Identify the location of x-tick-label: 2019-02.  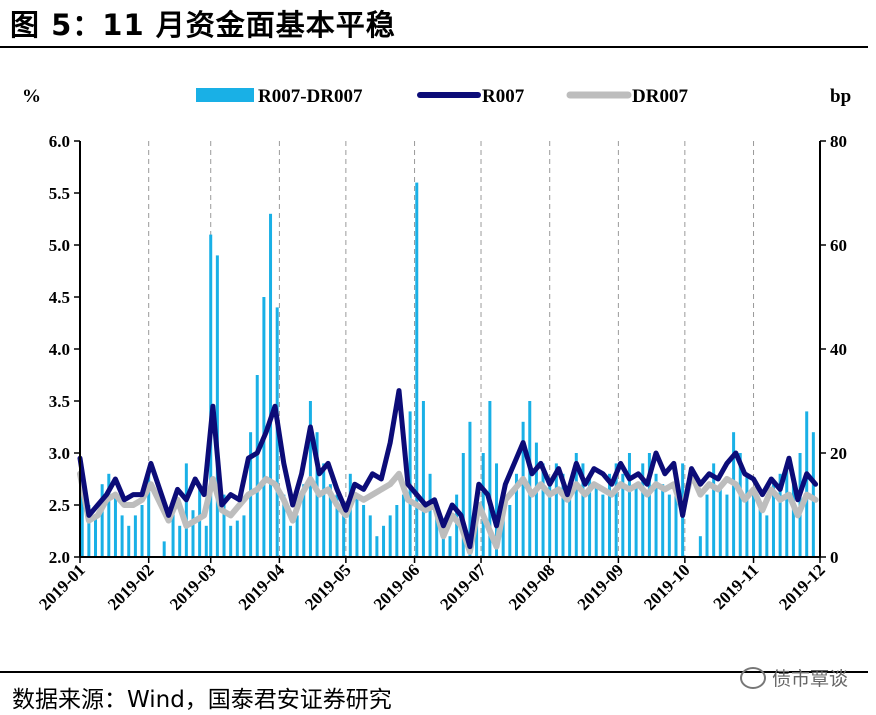
(131, 587).